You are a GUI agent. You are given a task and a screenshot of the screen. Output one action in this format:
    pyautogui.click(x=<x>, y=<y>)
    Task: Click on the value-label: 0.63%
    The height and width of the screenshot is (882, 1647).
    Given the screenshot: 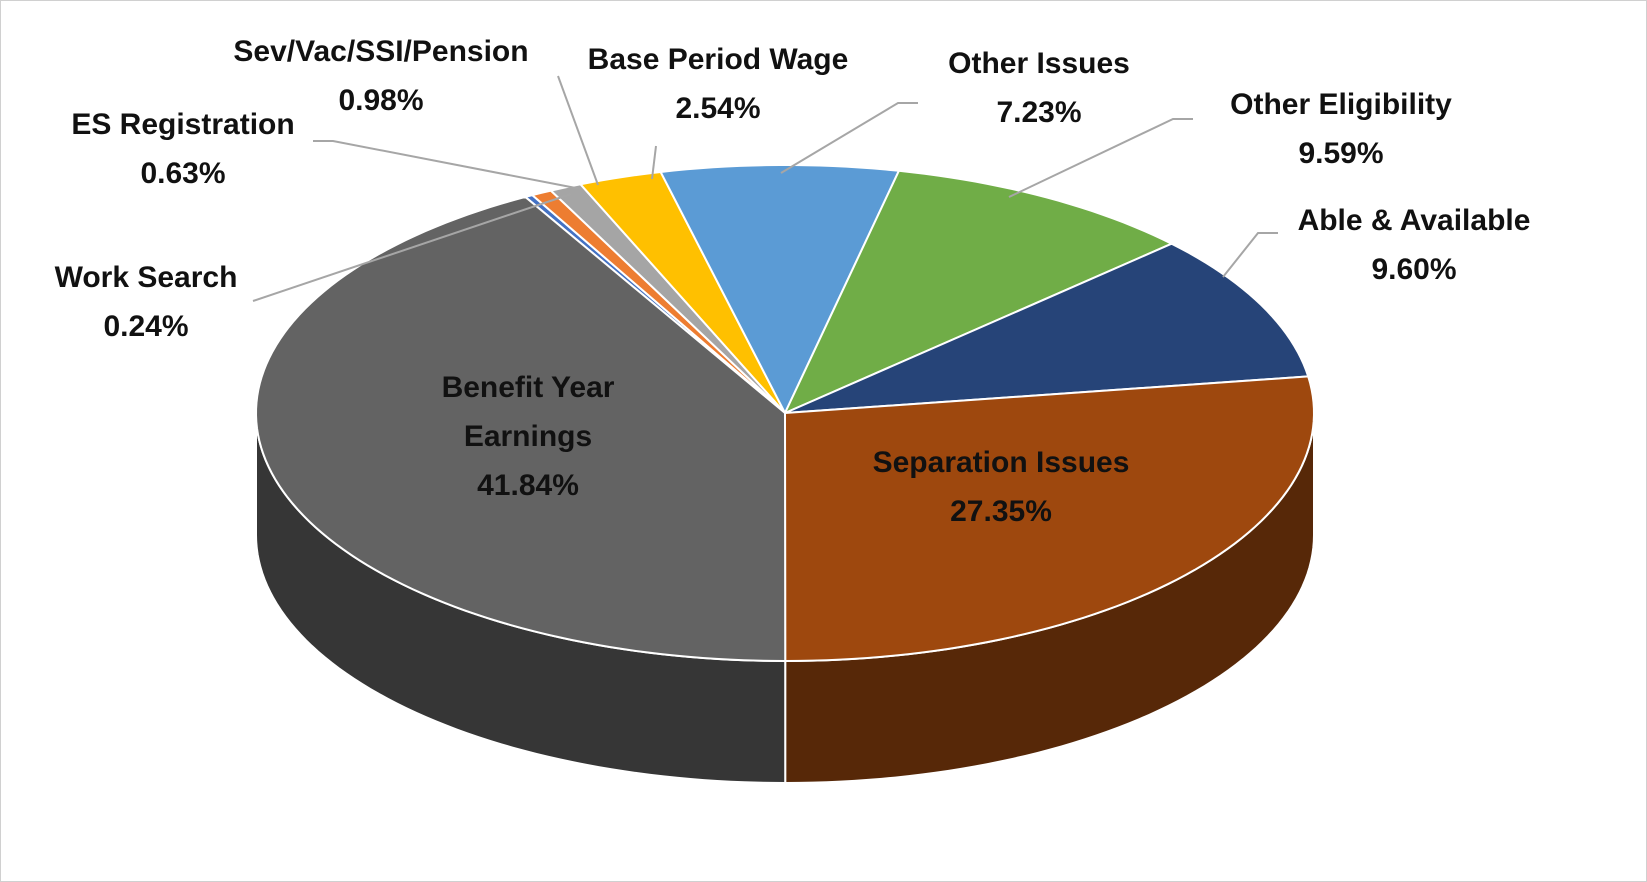 What is the action you would take?
    pyautogui.click(x=183, y=173)
    